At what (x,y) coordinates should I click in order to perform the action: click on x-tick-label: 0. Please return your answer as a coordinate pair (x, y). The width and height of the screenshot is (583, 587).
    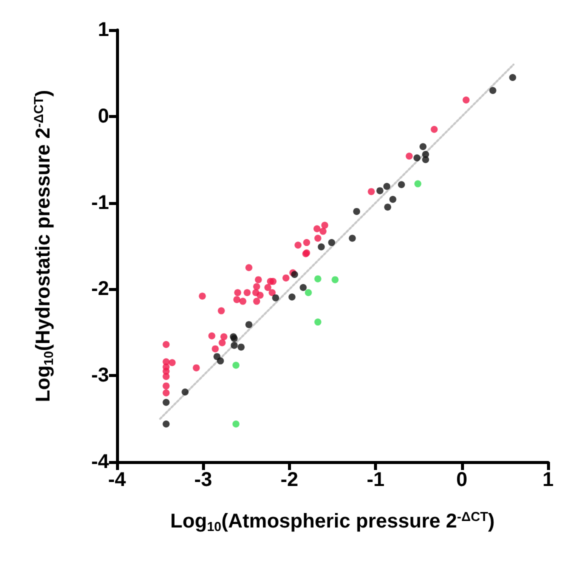
    Looking at the image, I should click on (462, 480).